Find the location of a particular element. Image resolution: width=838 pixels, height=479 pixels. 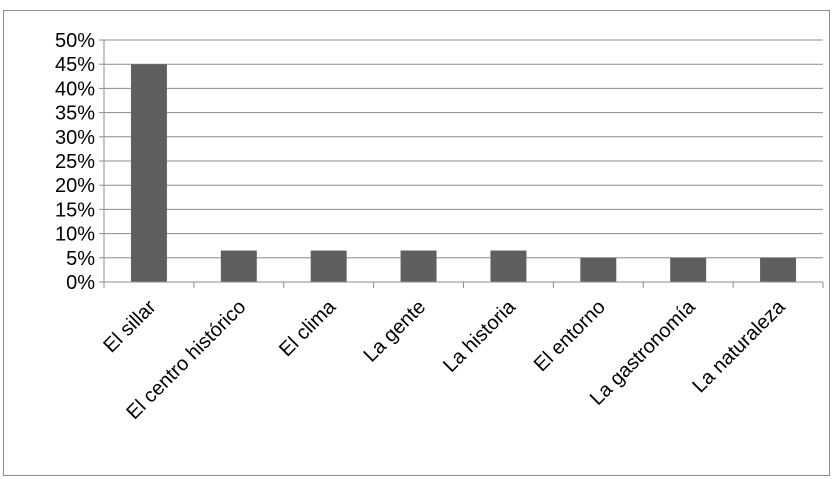

y-tick-label: 15% is located at coordinates (75, 210).